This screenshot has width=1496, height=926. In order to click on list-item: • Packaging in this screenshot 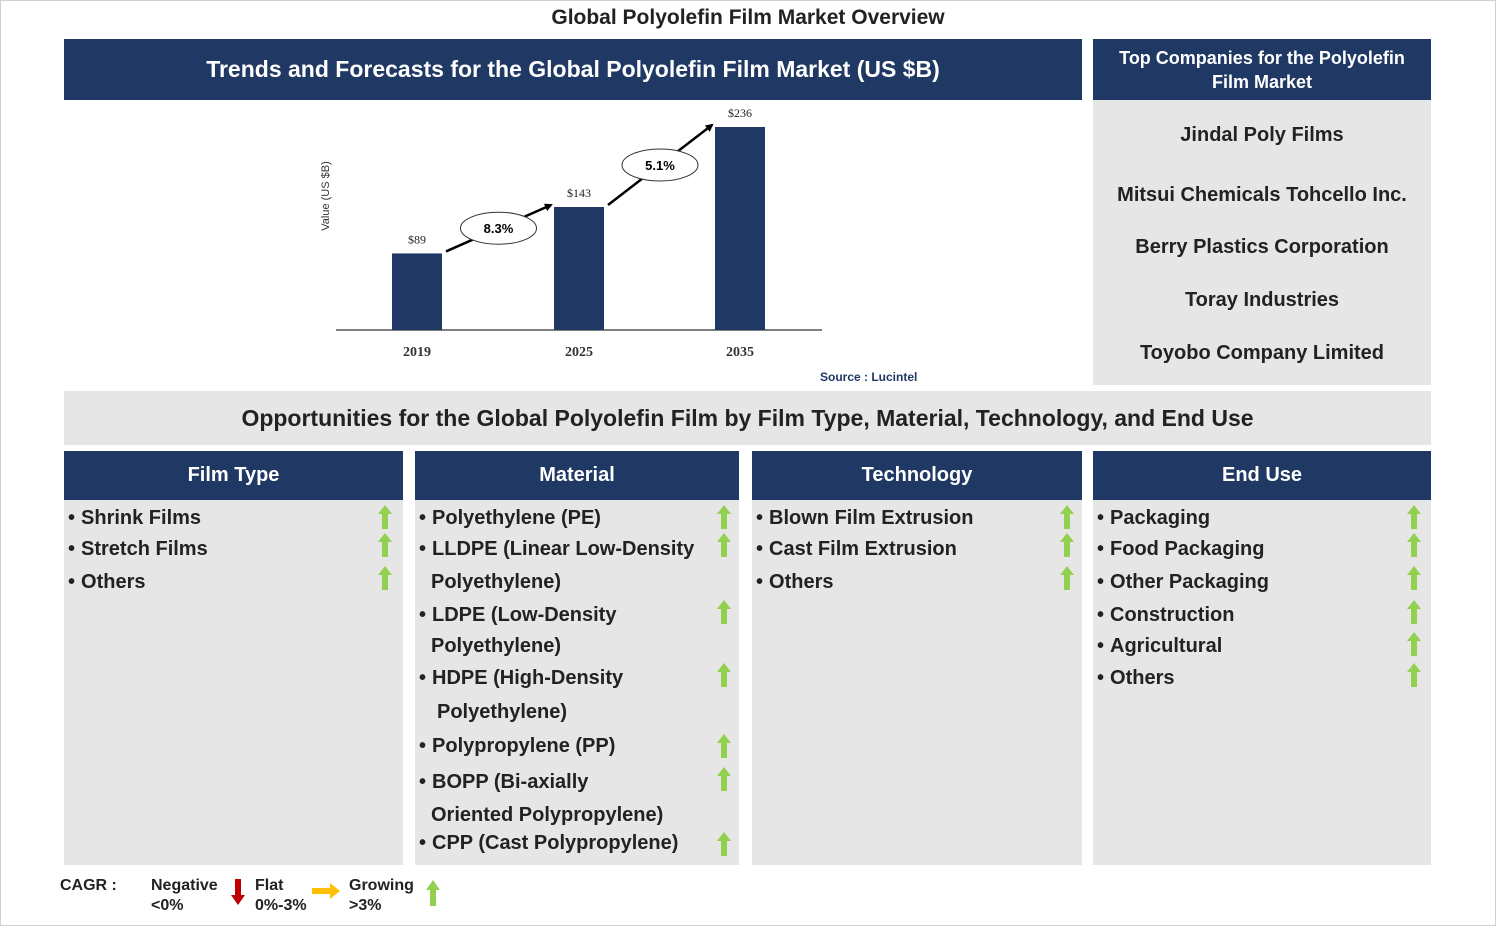, I will do `click(1154, 518)`.